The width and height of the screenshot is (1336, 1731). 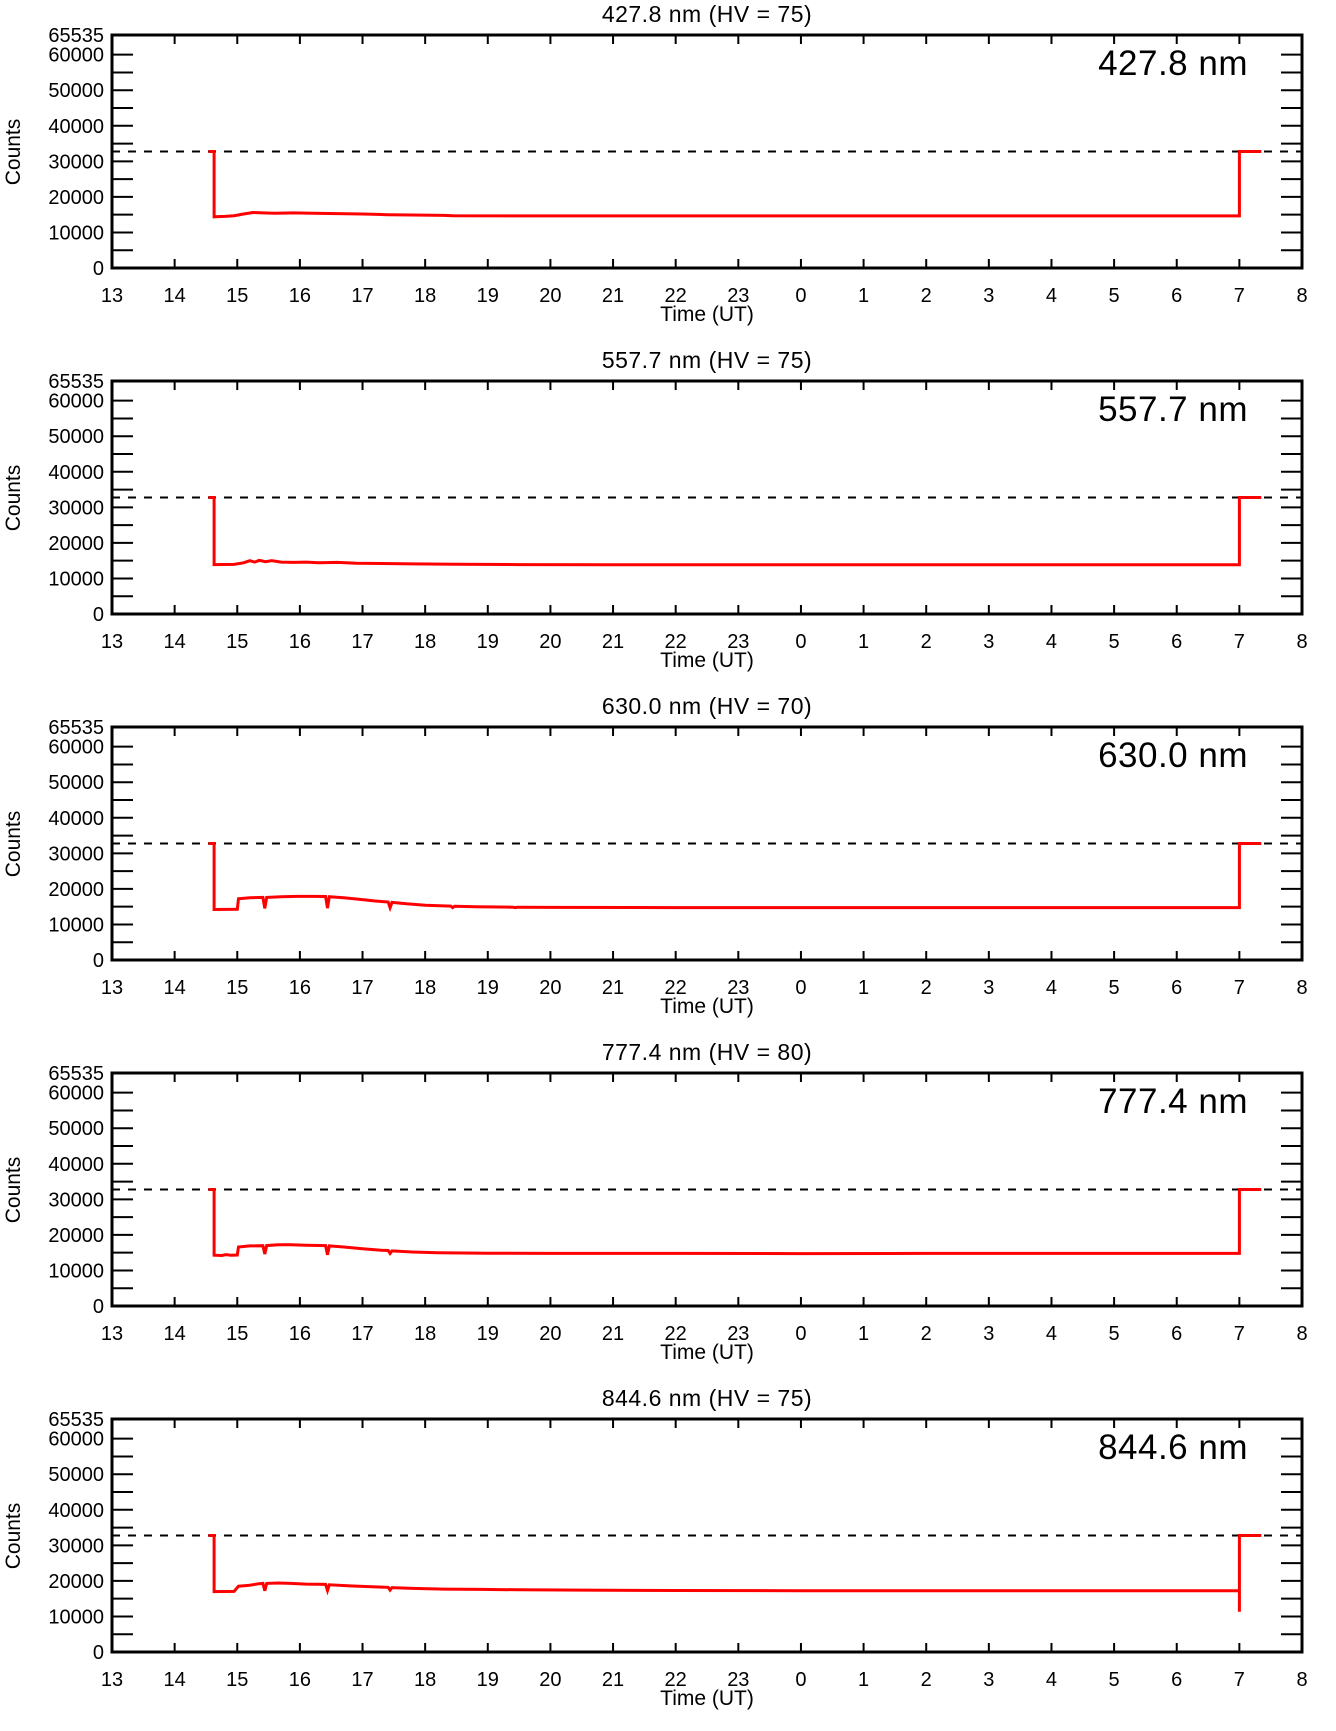 What do you see at coordinates (1173, 1101) in the screenshot?
I see `wavelength-label: 777.4 nm` at bounding box center [1173, 1101].